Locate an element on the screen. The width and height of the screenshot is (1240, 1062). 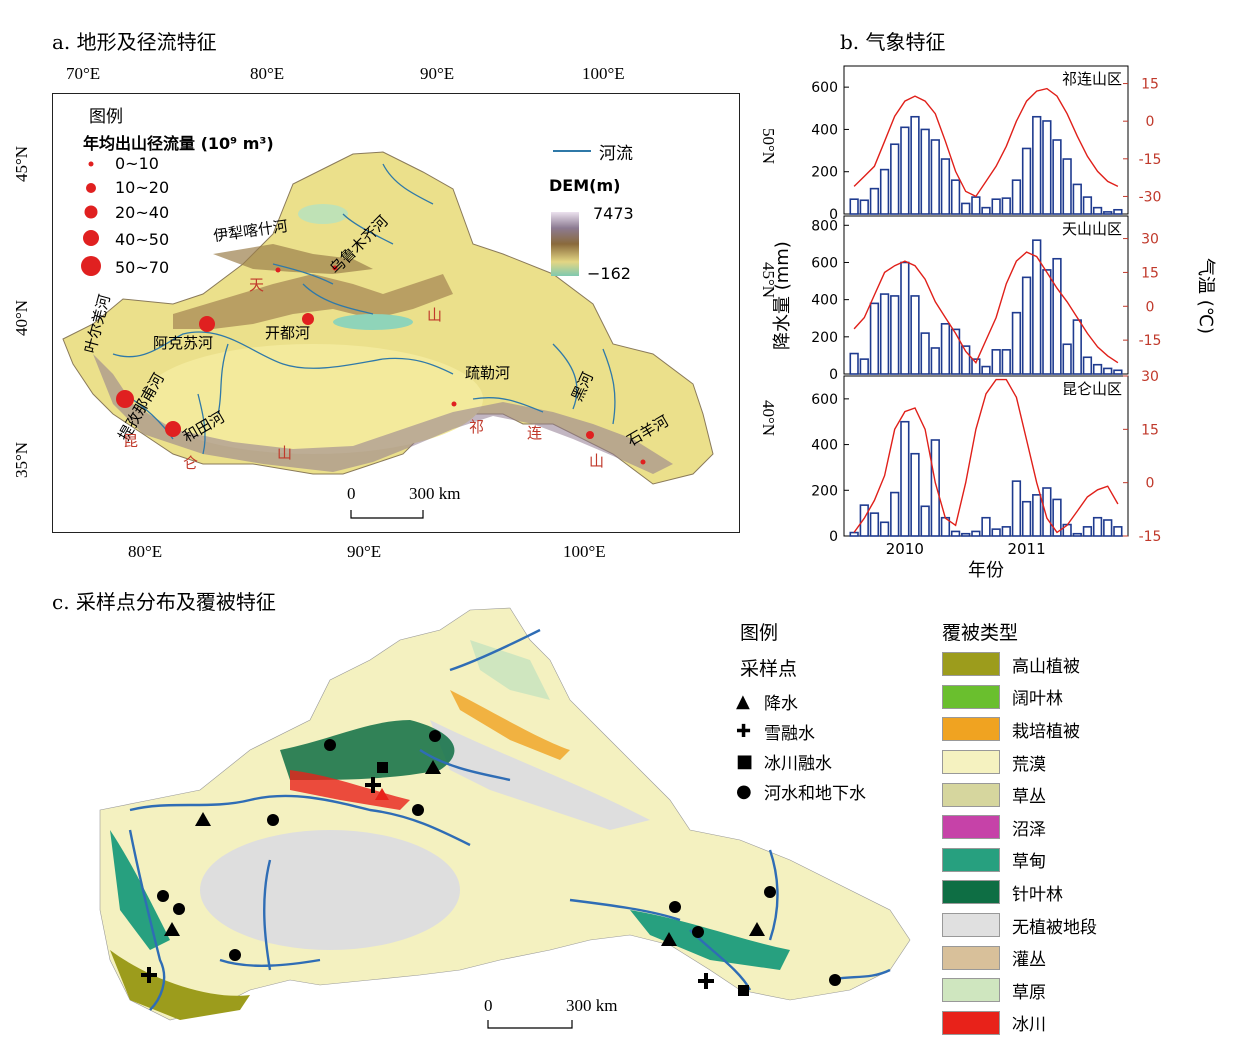
river-legend-label: 河流 is located at coordinates (616, 154).